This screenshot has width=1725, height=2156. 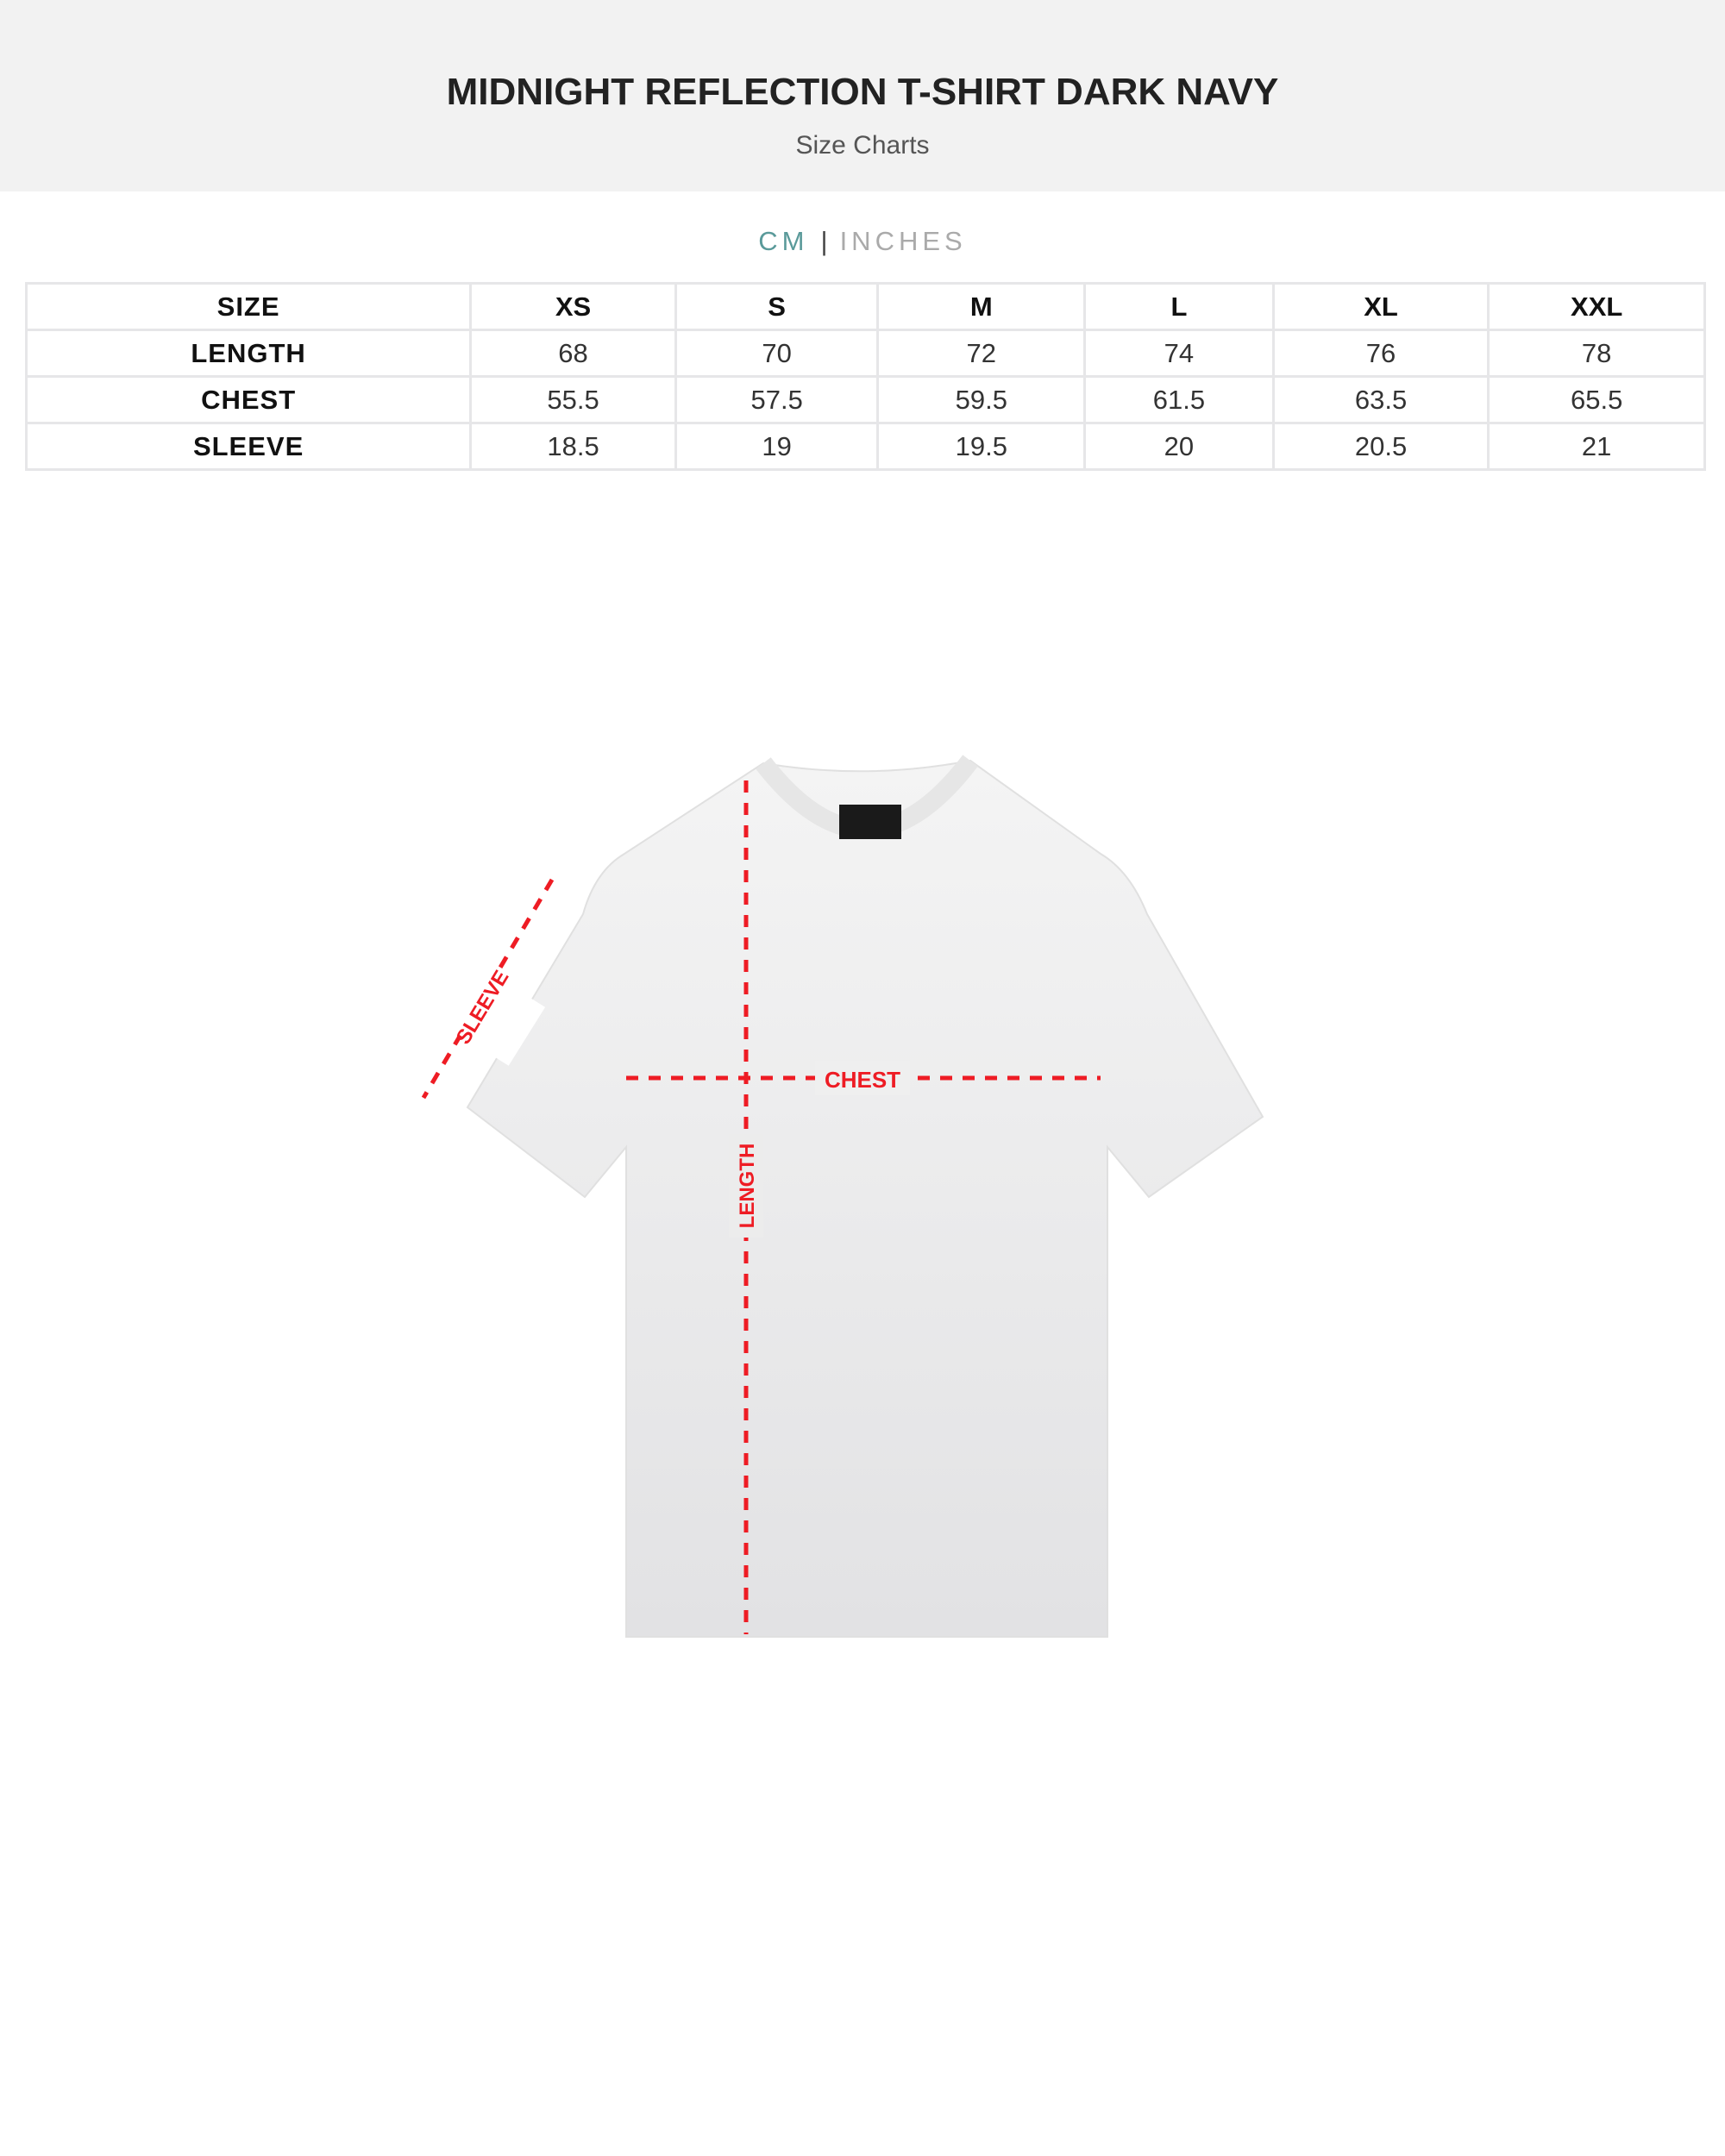 I want to click on header-cell: XL, so click(x=1380, y=306).